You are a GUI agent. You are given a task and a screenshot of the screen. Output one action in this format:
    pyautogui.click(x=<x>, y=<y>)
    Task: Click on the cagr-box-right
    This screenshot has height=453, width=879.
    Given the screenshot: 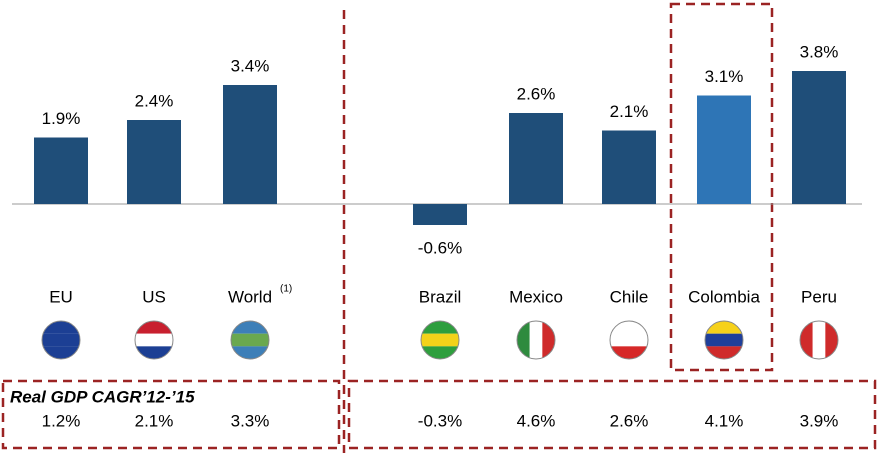 What is the action you would take?
    pyautogui.click(x=612, y=414)
    